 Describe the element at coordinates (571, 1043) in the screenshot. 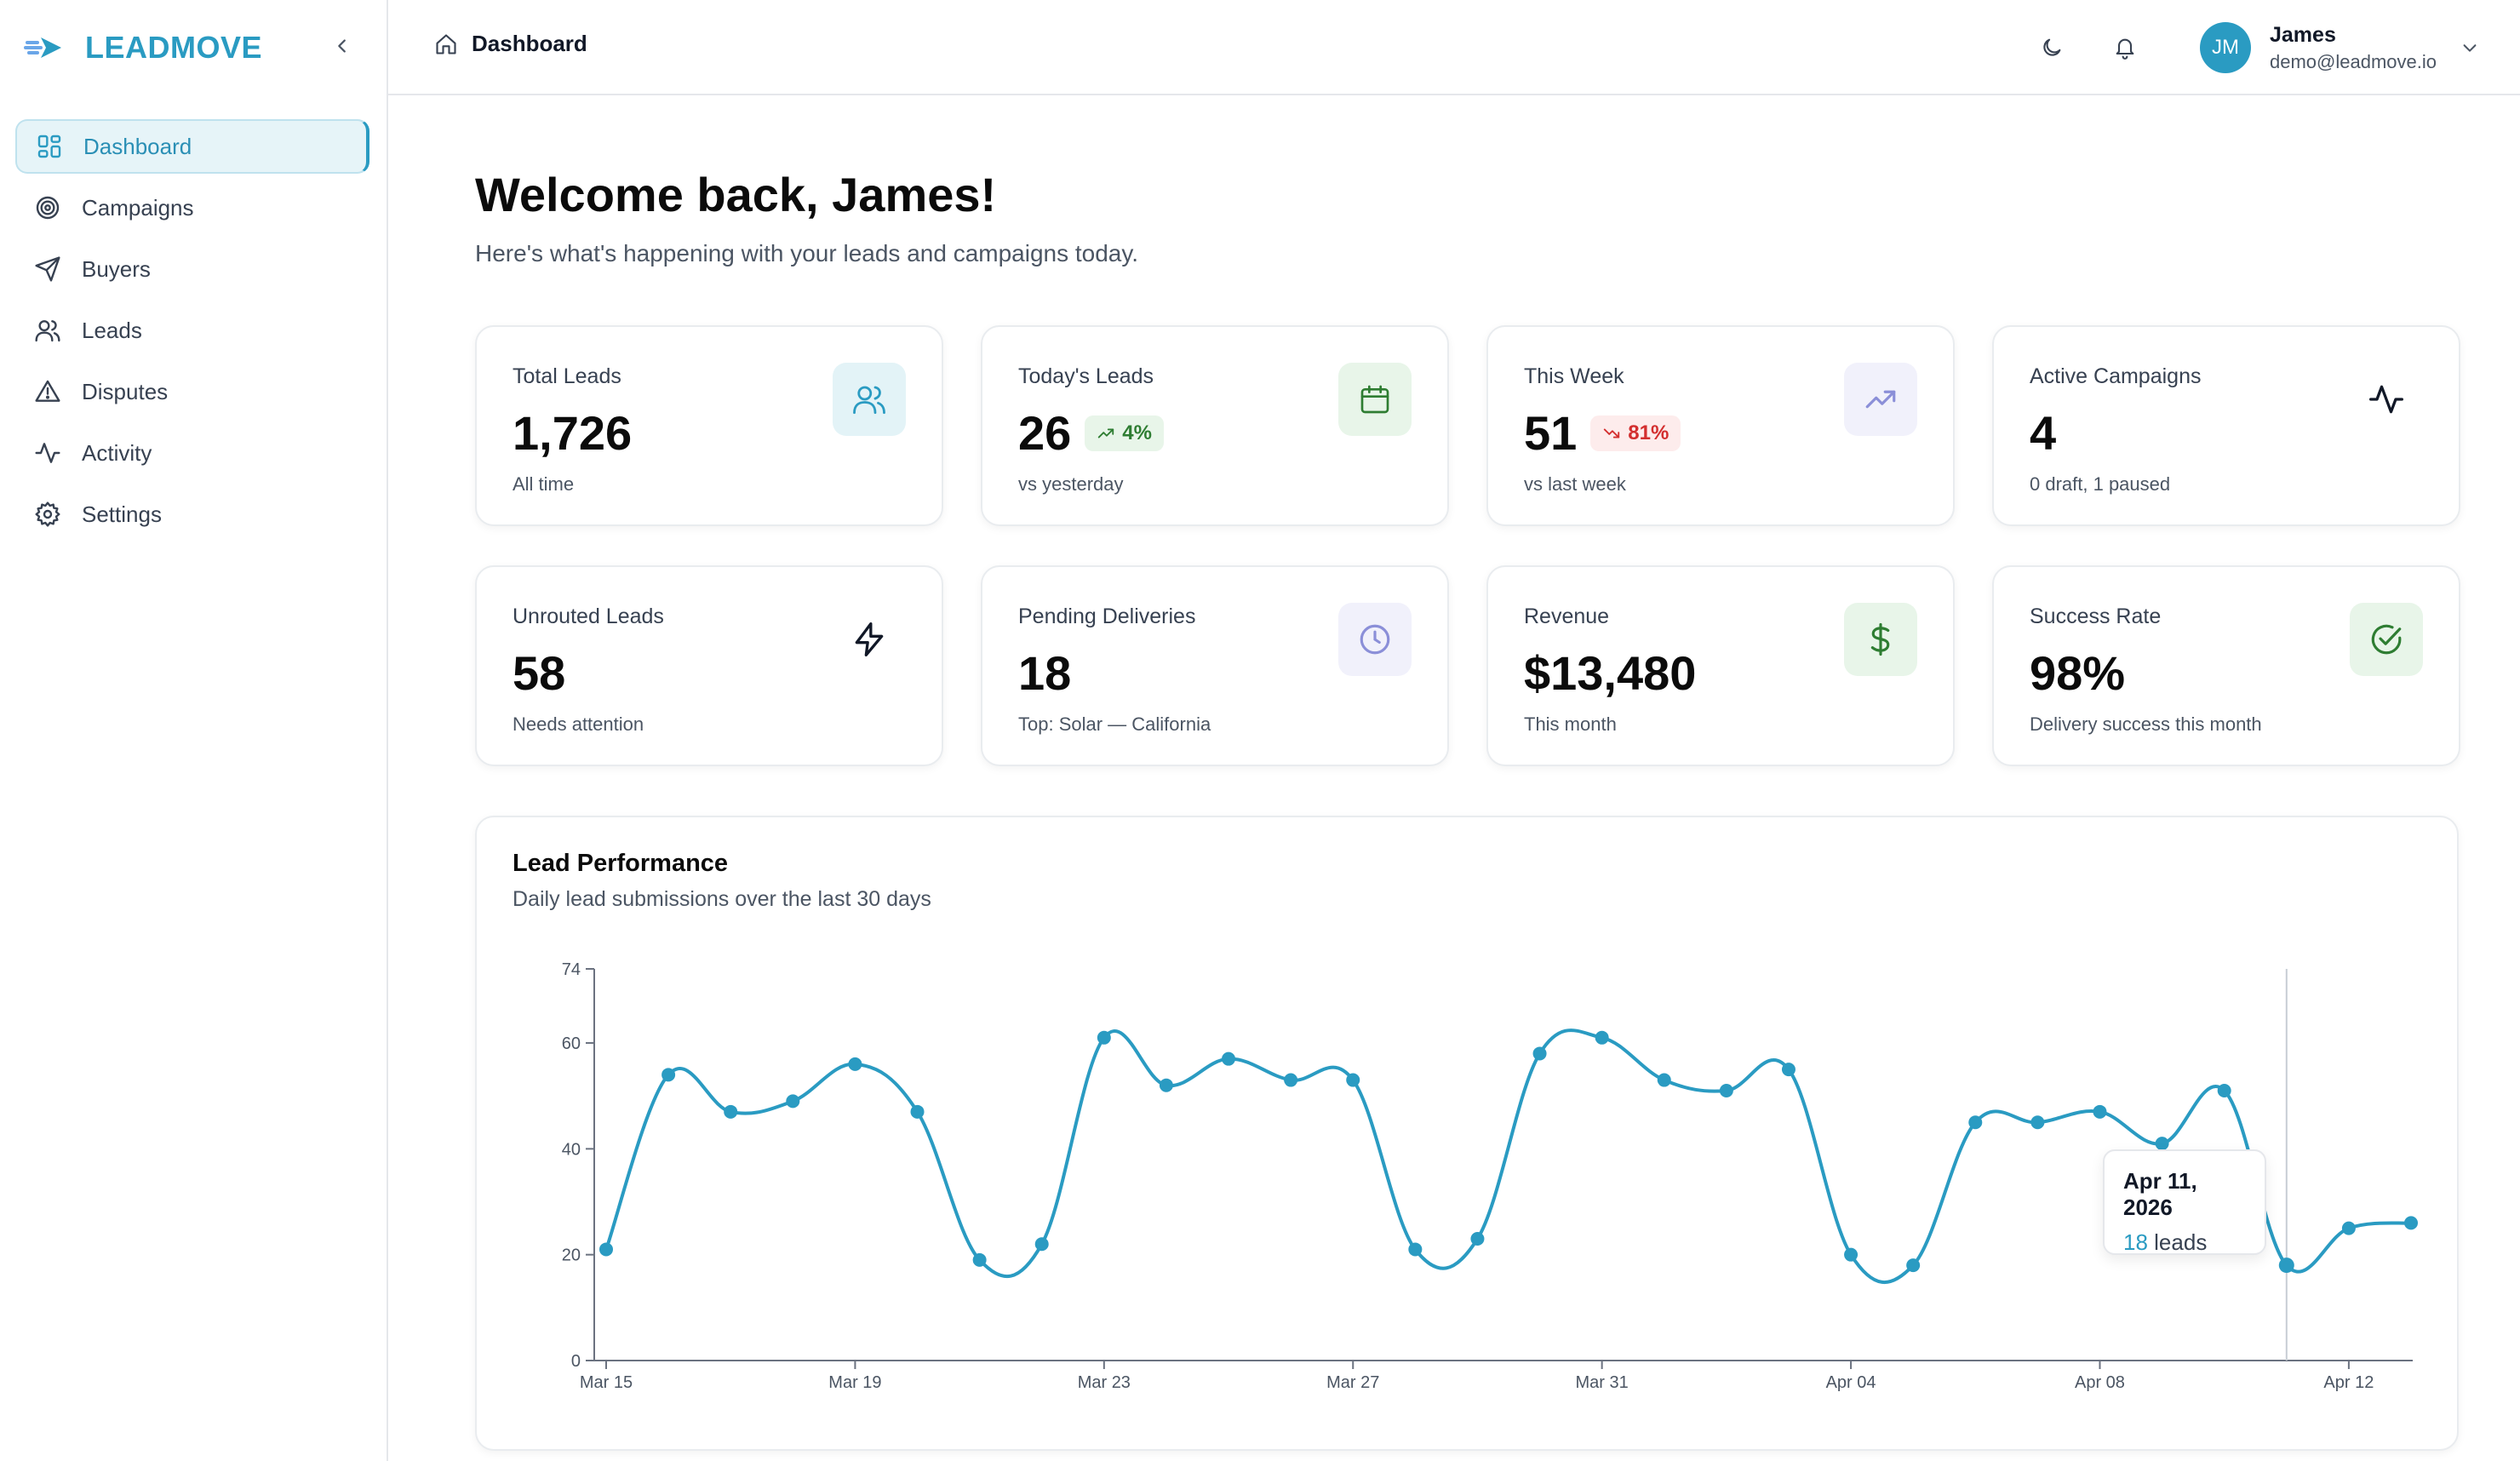

I see `y-tick-label: 60` at that location.